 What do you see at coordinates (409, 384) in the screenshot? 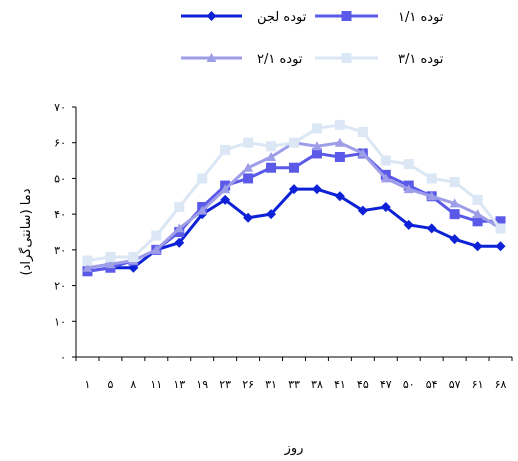
I see `x-tick-label: ۵۰` at bounding box center [409, 384].